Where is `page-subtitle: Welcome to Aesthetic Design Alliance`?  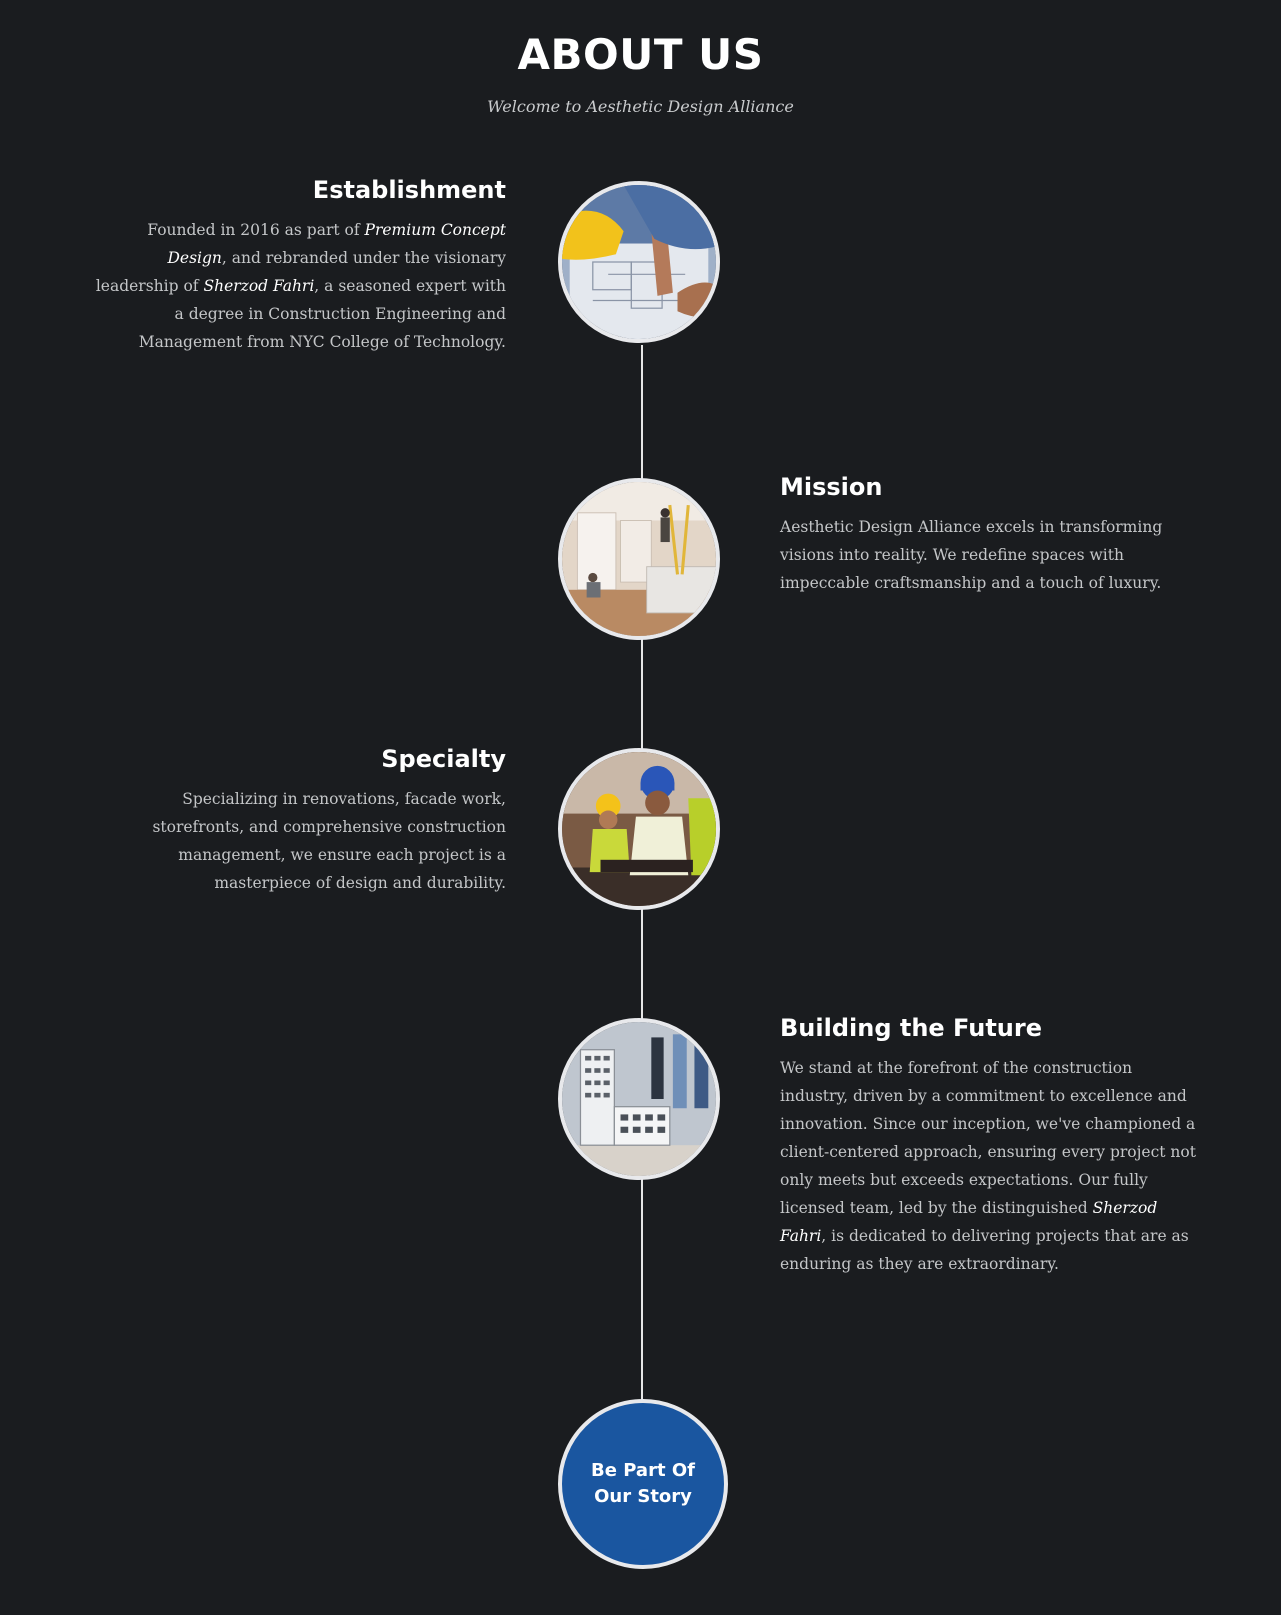
page-subtitle: Welcome to Aesthetic Design Alliance is located at coordinates (640, 106).